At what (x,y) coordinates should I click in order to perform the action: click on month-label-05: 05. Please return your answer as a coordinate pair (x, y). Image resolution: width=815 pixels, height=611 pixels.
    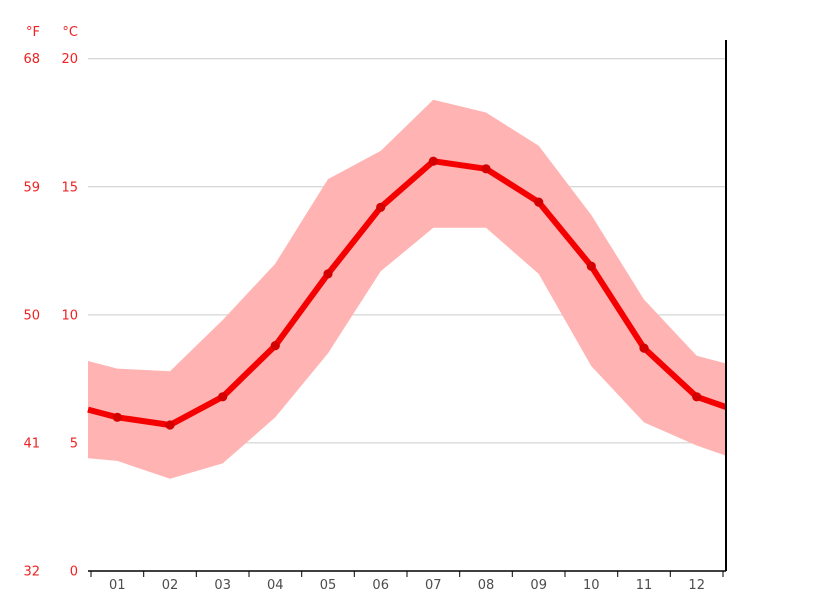
    Looking at the image, I should click on (328, 585).